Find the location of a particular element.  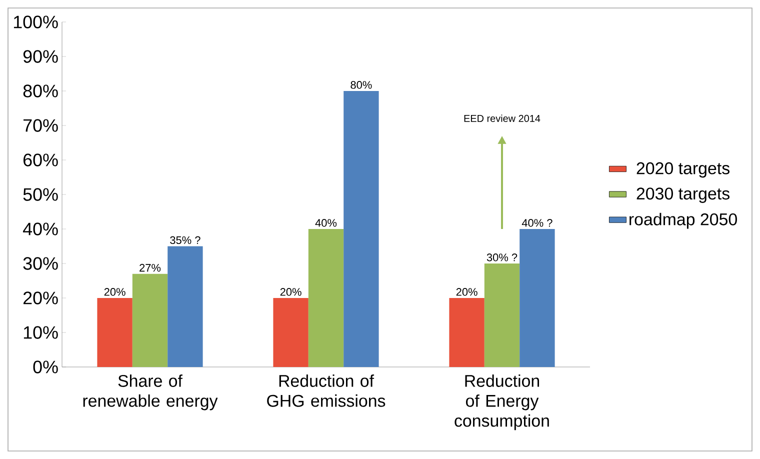

y-tick-label: 20% is located at coordinates (41, 298).